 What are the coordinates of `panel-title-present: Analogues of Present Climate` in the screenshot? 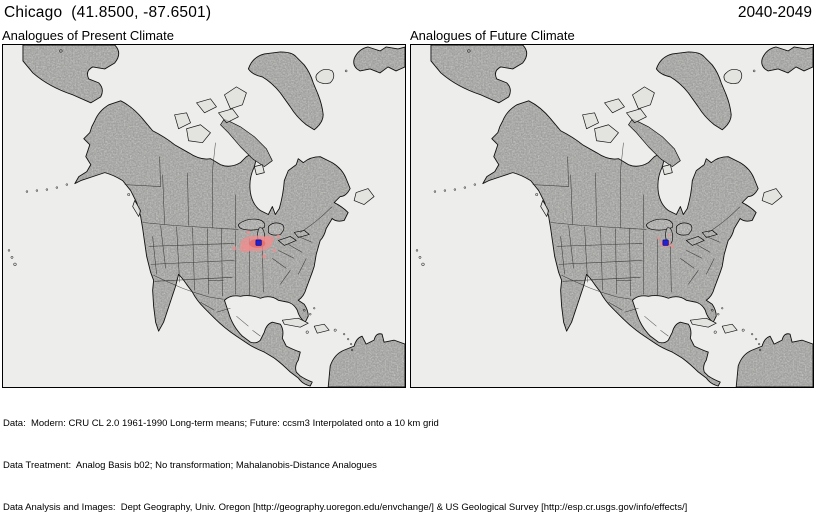 It's located at (88, 35).